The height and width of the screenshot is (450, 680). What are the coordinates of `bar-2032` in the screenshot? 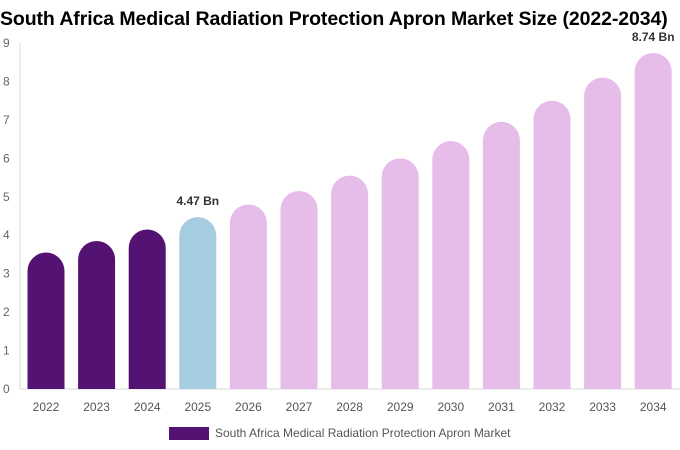 It's located at (552, 244).